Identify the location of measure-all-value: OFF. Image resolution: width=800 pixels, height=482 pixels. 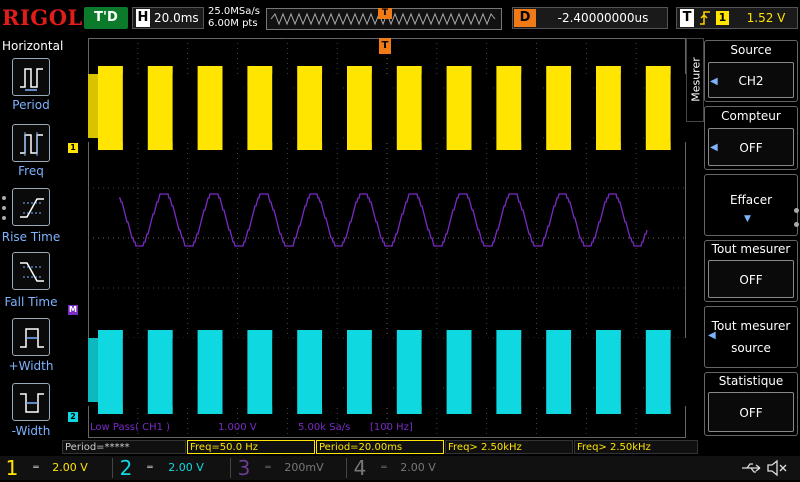
(751, 279).